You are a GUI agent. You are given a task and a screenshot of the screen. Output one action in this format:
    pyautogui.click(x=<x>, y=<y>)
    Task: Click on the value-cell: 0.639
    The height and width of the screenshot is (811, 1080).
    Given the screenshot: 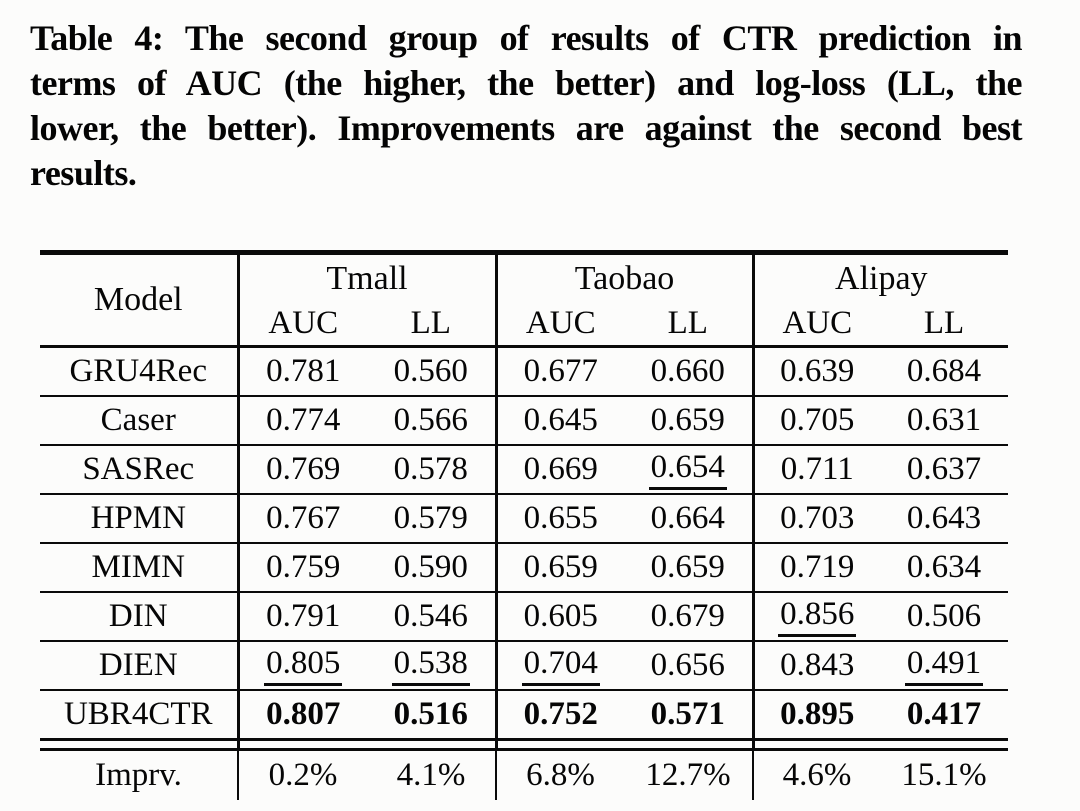 What is the action you would take?
    pyautogui.click(x=817, y=371)
    